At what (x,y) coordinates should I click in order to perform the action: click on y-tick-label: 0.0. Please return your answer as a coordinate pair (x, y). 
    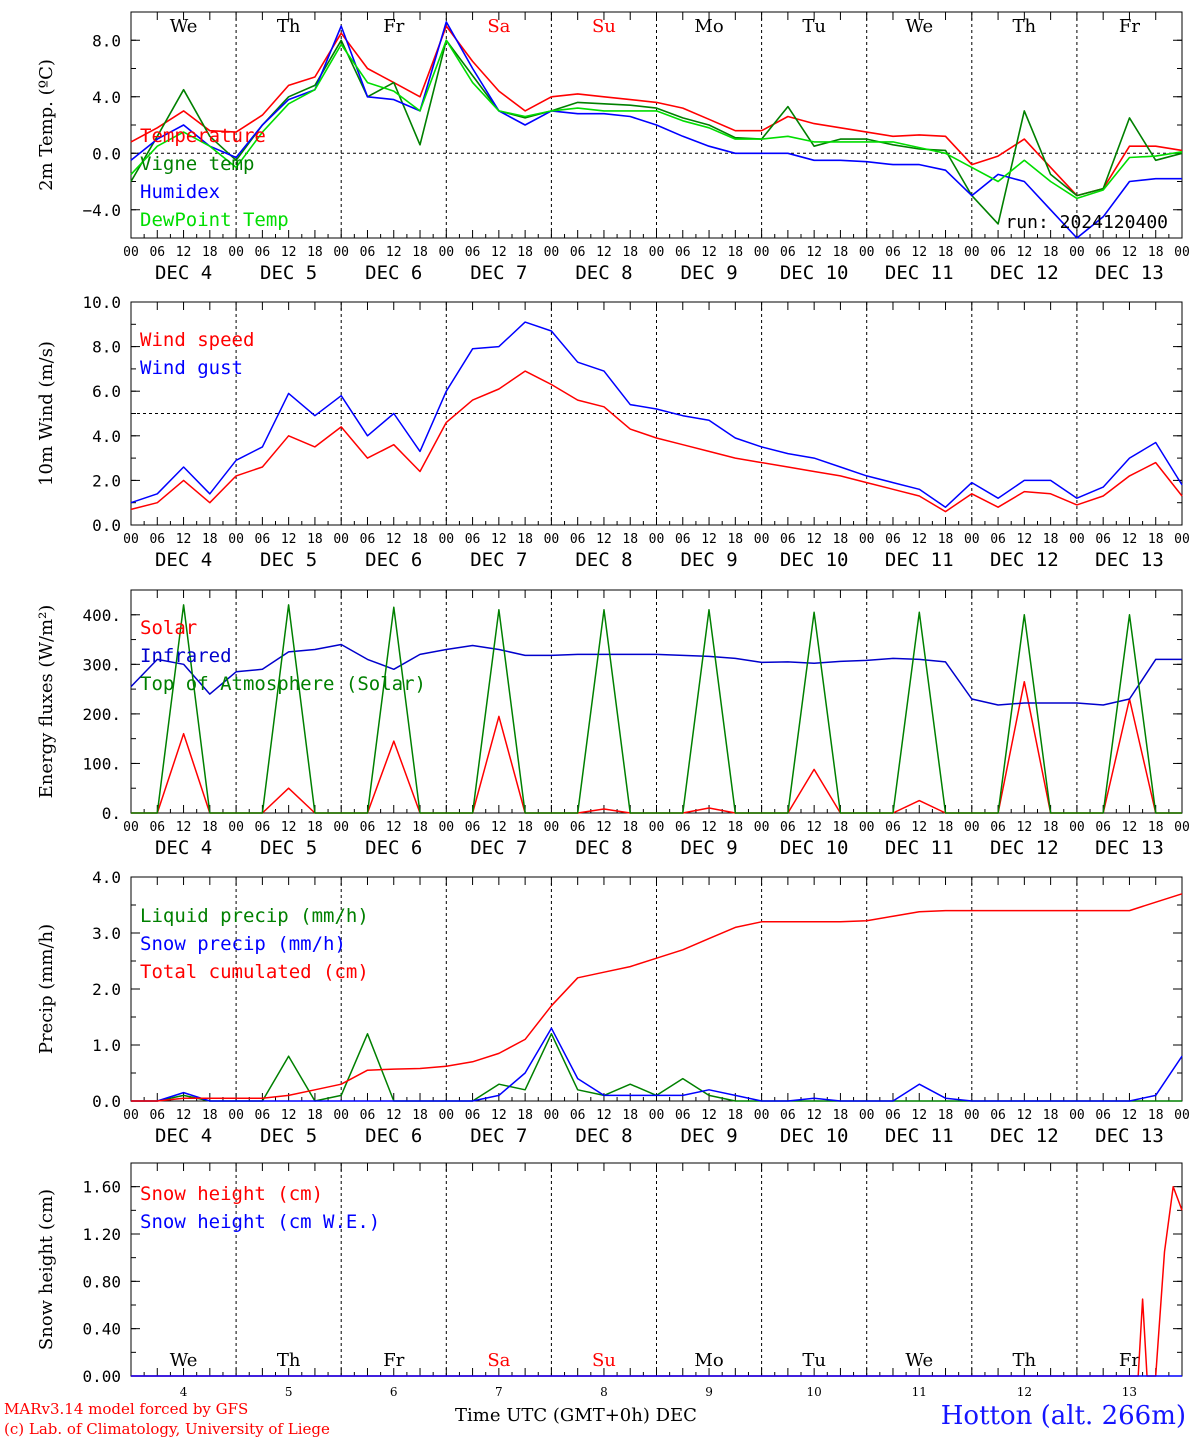
    Looking at the image, I should click on (106, 153).